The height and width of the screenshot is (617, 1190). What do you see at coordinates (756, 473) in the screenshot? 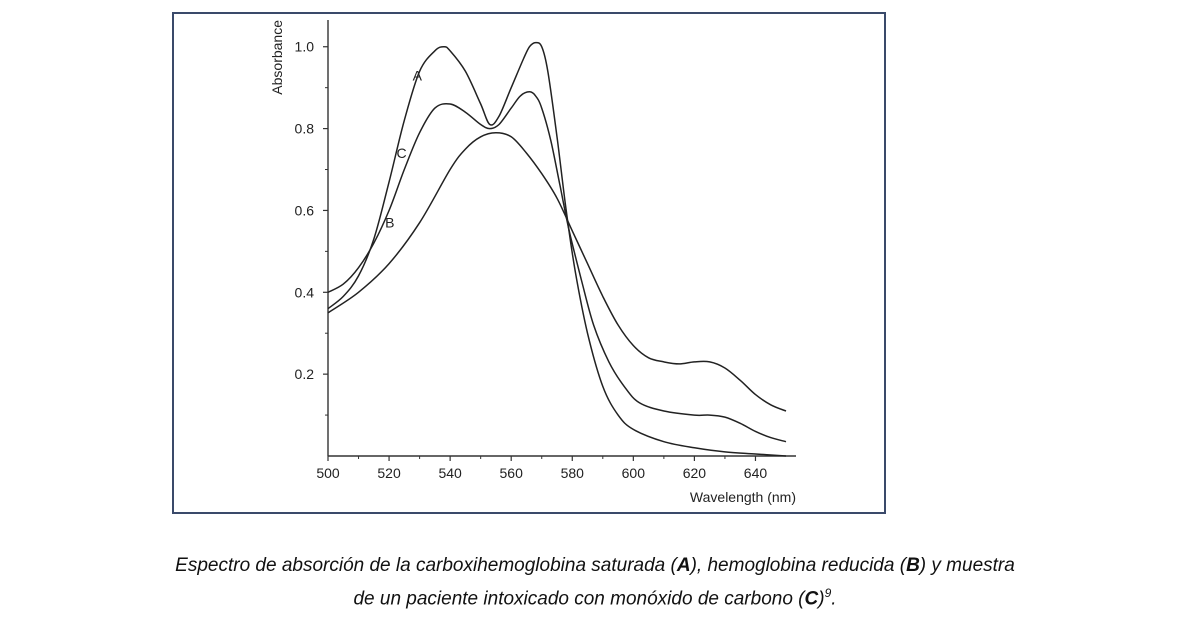
I see `x-tick-label: 640` at bounding box center [756, 473].